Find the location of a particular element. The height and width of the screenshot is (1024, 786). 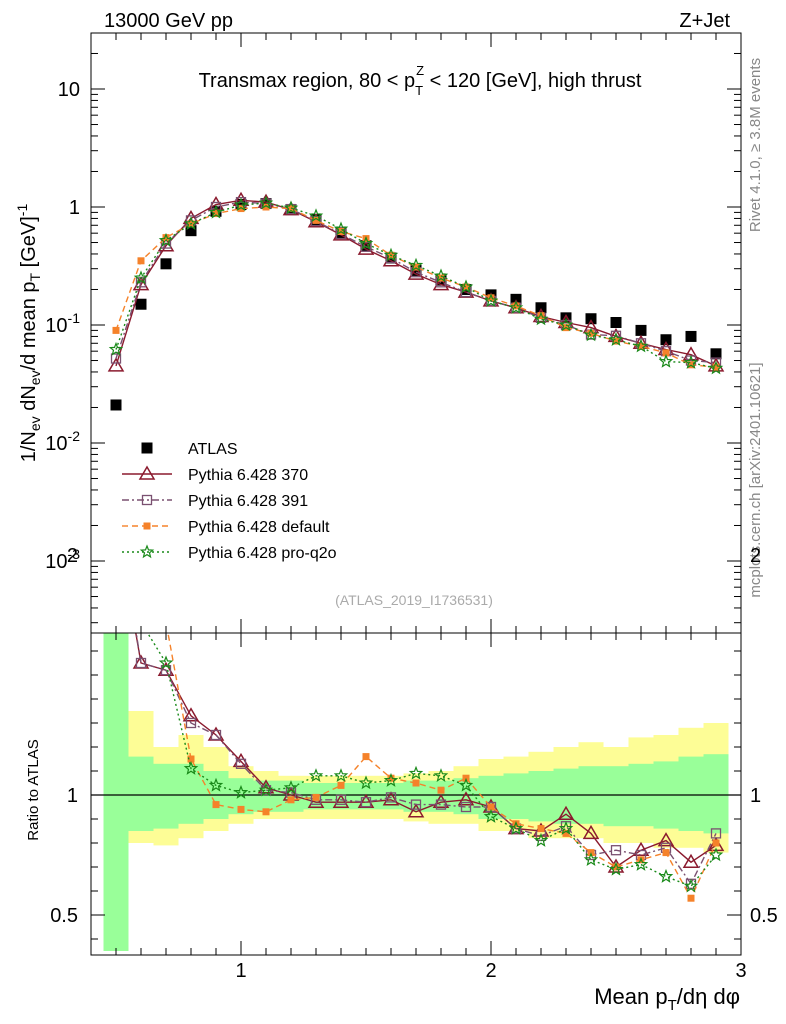

legend-label: Pythia 6.428 pro-q2o is located at coordinates (262, 553).